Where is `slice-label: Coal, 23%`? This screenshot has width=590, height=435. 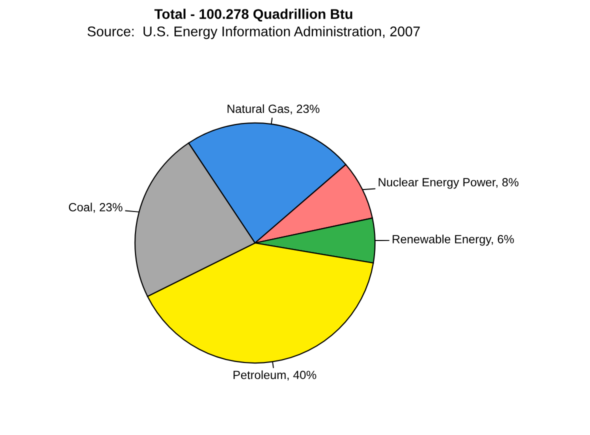 slice-label: Coal, 23% is located at coordinates (95, 207).